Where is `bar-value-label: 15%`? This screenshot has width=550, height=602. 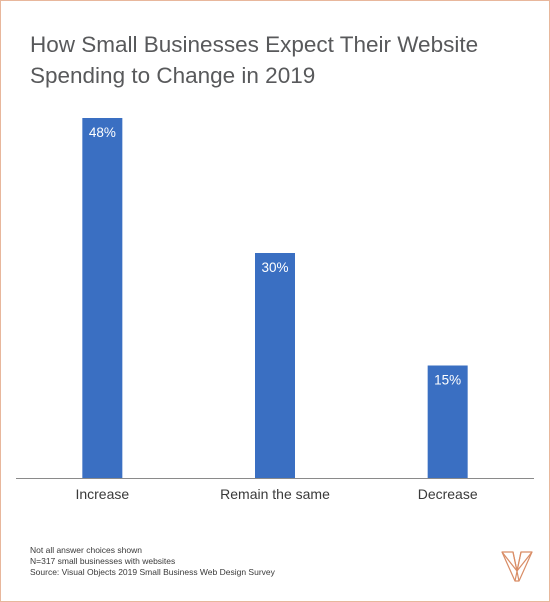
bar-value-label: 15% is located at coordinates (447, 380).